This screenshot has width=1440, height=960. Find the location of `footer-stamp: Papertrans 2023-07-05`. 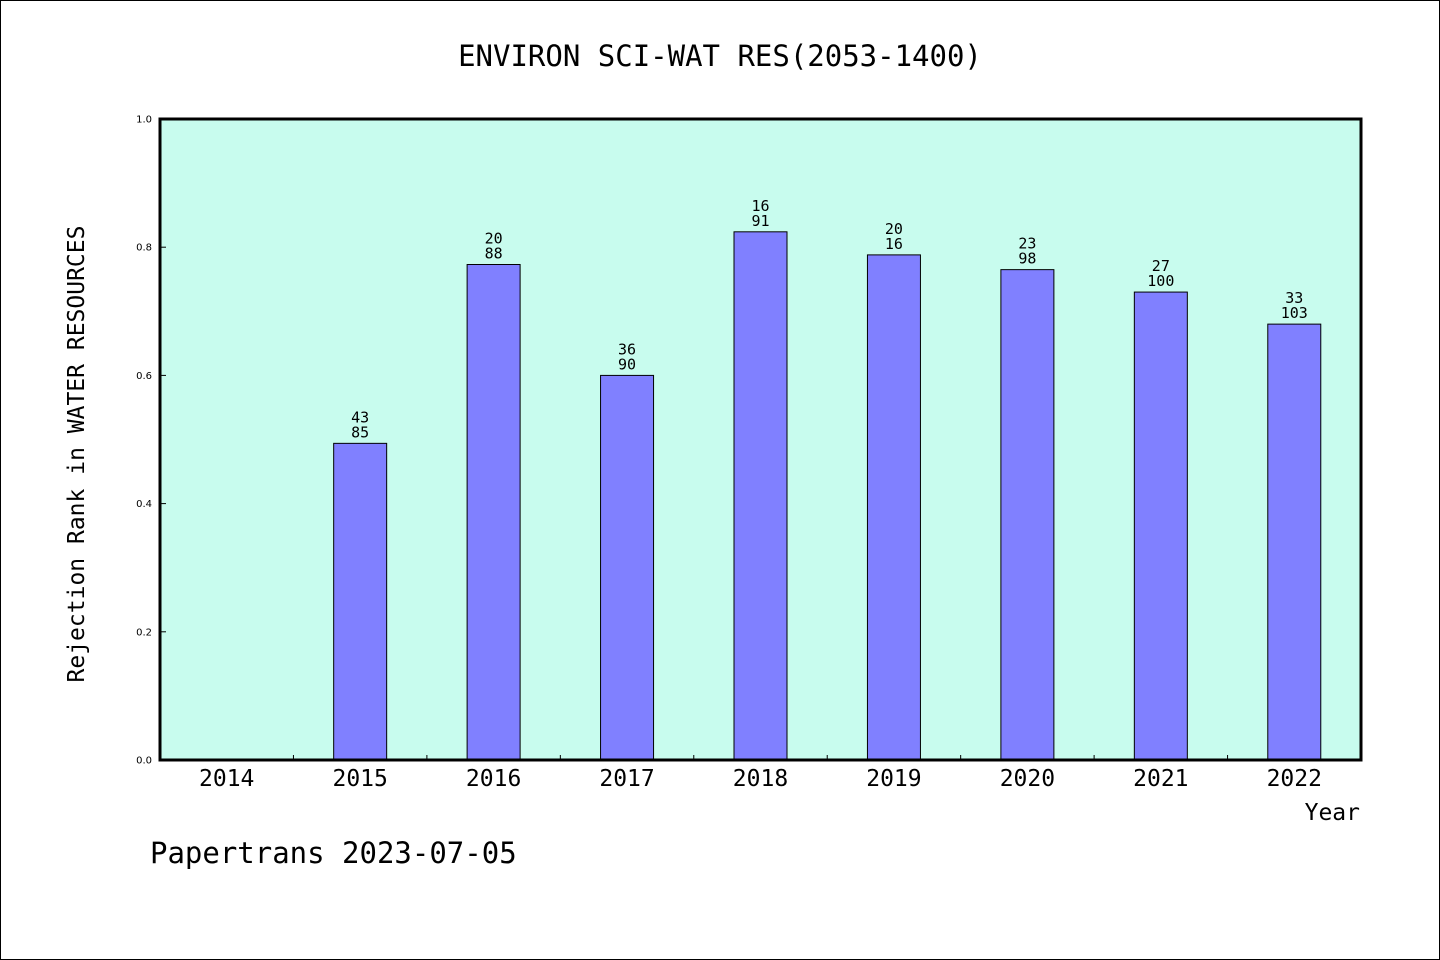

footer-stamp: Papertrans 2023-07-05 is located at coordinates (333, 853).